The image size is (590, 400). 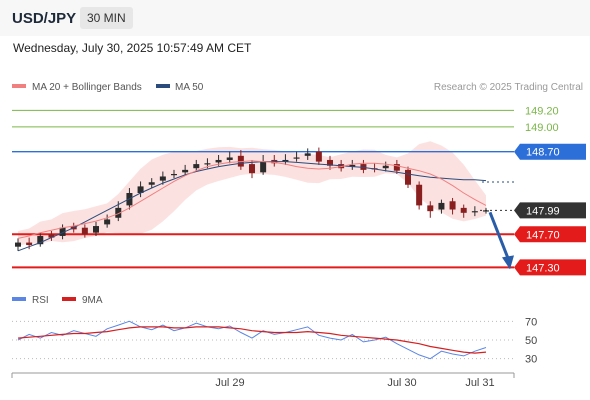 I want to click on price-level-label-5: 147.30, so click(x=543, y=268).